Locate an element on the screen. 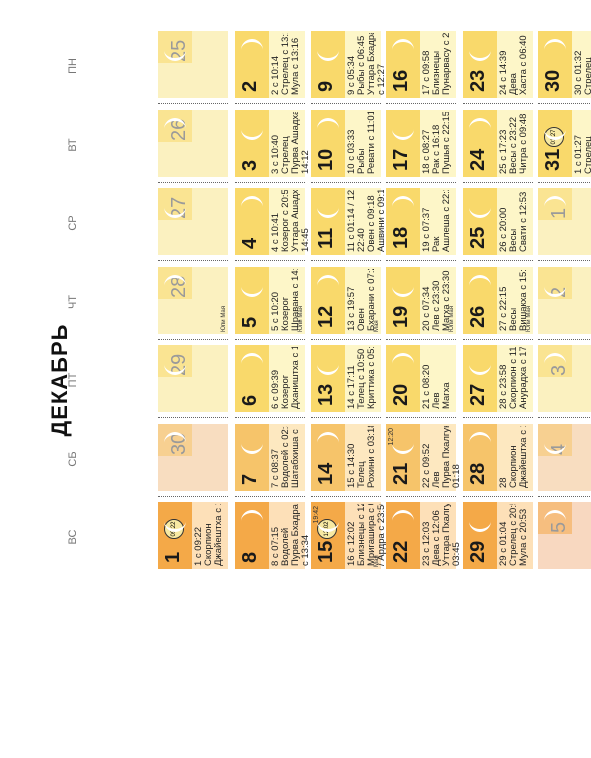  detail-line: 1 с 09:22 is located at coordinates (199, 546).